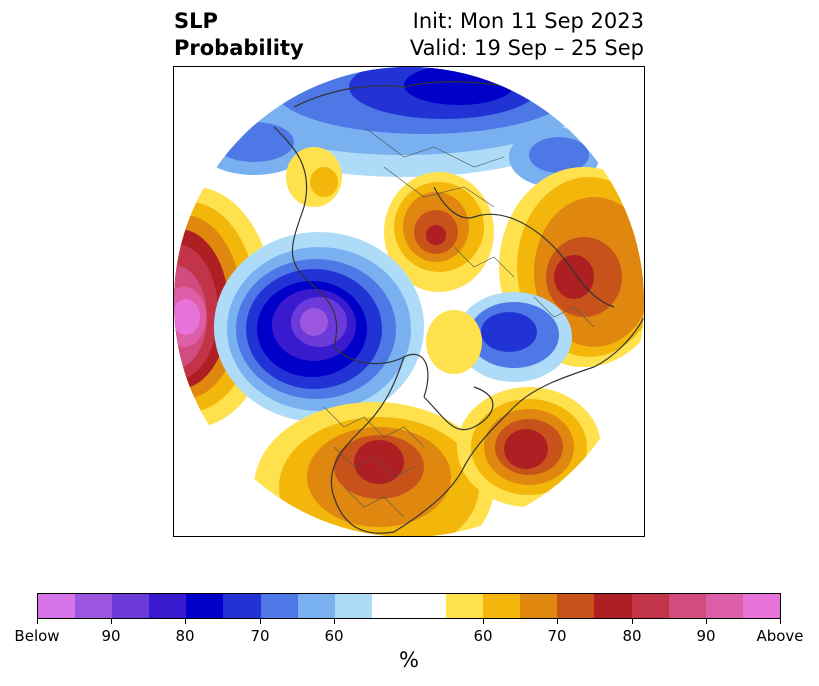 The image size is (819, 686). I want to click on southeast-warm-region, so click(529, 447).